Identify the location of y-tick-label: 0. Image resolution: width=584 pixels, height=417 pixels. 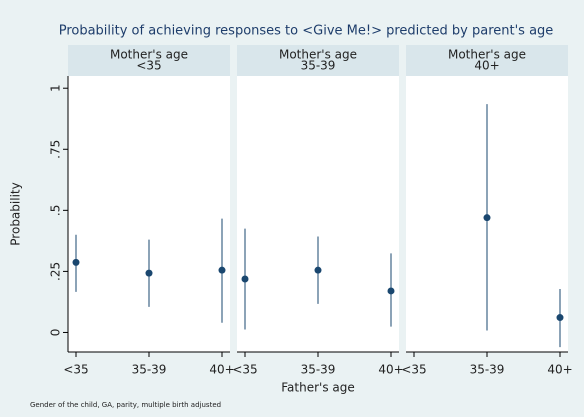
(56, 333).